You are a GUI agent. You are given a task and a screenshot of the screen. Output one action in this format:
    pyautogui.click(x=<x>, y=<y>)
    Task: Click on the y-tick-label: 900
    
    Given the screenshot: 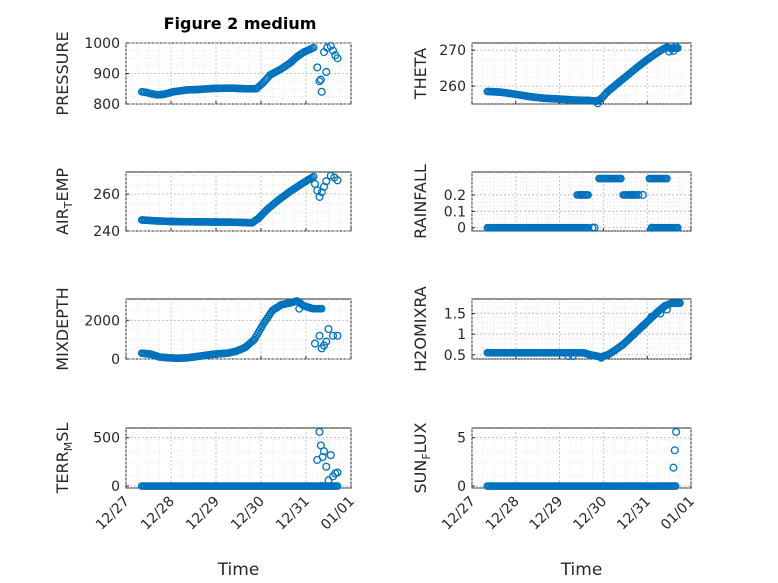 What is the action you would take?
    pyautogui.click(x=106, y=75)
    